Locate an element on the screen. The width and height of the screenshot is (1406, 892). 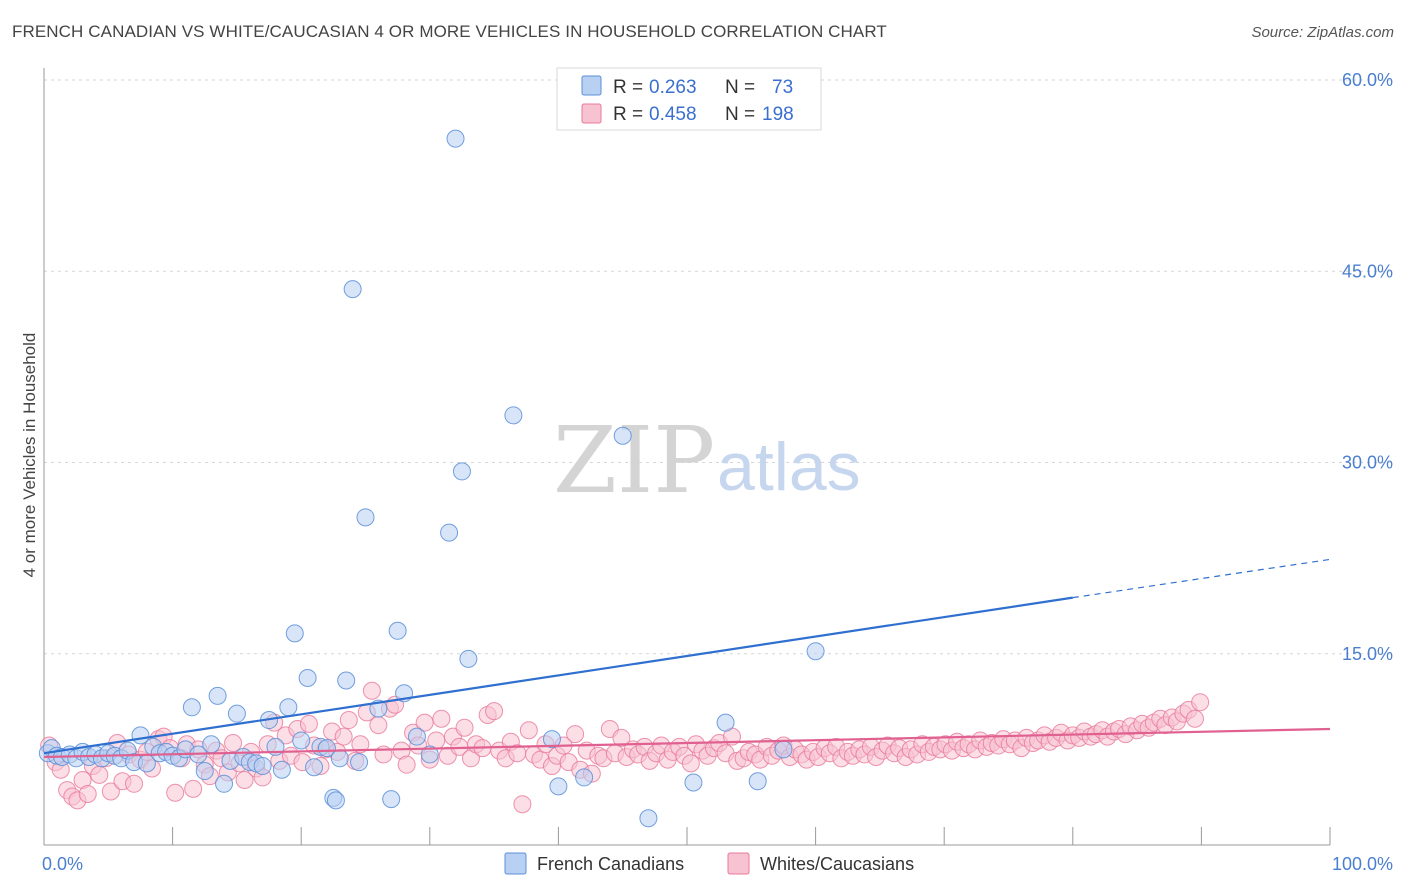
bottom-legend: French Canadians Whites/Caucasians is located at coordinates (709, 863).